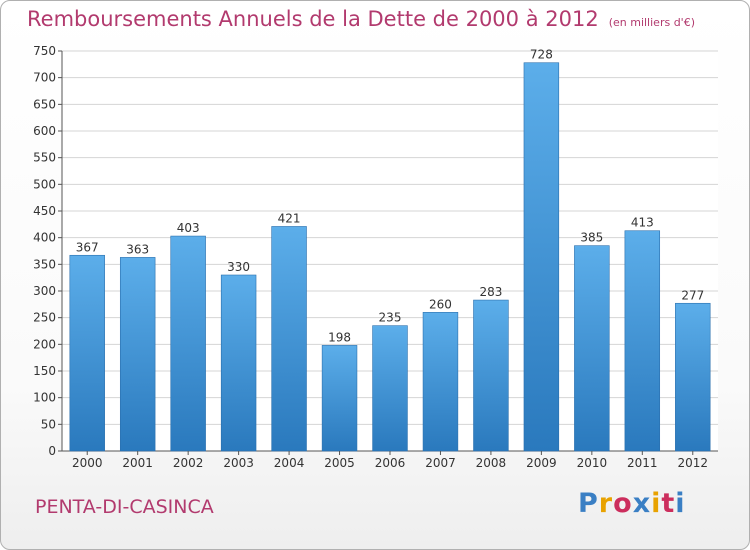  I want to click on proxiti-logo: Proxiti, so click(632, 503).